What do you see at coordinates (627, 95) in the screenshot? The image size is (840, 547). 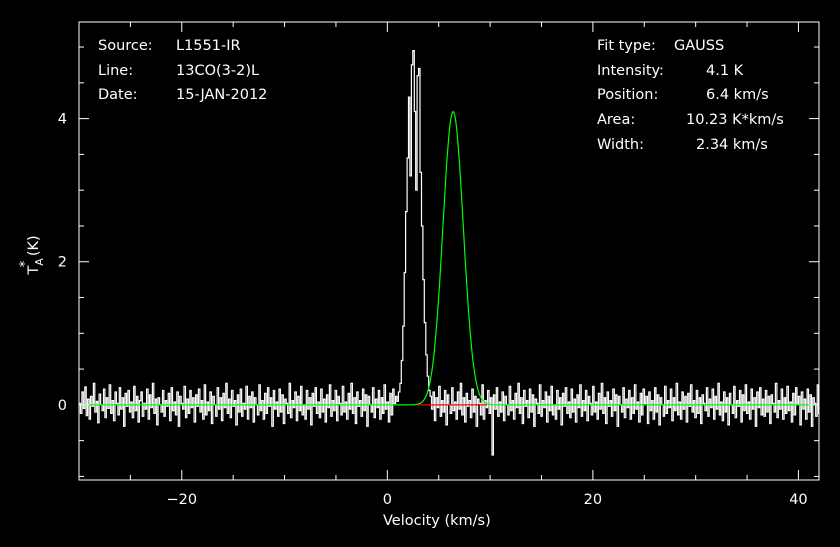 I see `position-label: Position:` at bounding box center [627, 95].